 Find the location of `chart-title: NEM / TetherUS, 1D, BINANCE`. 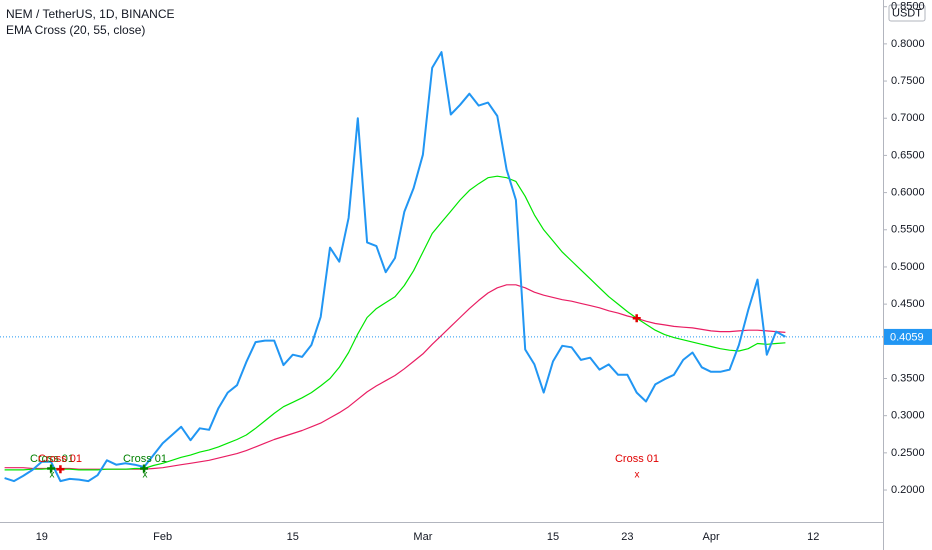

chart-title: NEM / TetherUS, 1D, BINANCE is located at coordinates (90, 14).